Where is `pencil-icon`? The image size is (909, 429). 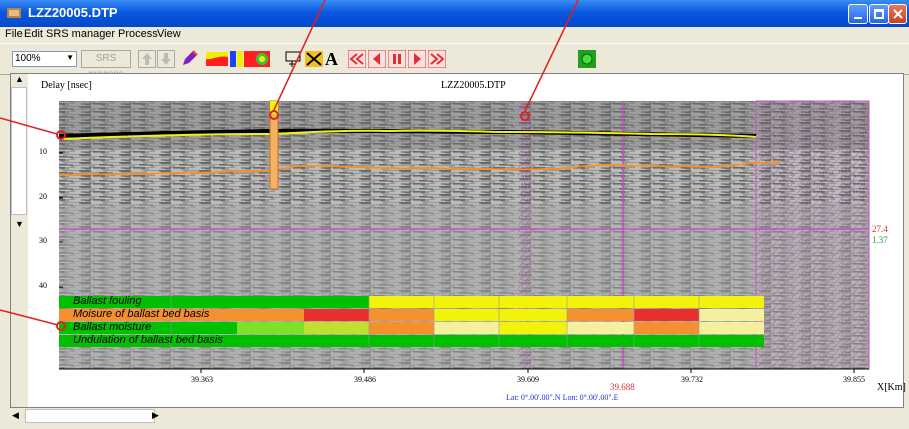 pencil-icon is located at coordinates (189, 59).